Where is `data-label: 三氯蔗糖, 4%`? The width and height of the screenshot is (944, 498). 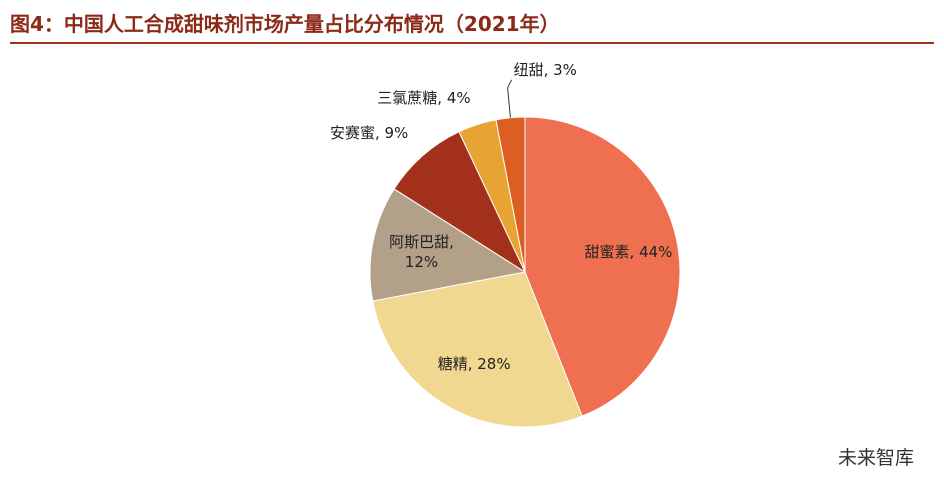
data-label: 三氯蔗糖, 4% is located at coordinates (424, 97).